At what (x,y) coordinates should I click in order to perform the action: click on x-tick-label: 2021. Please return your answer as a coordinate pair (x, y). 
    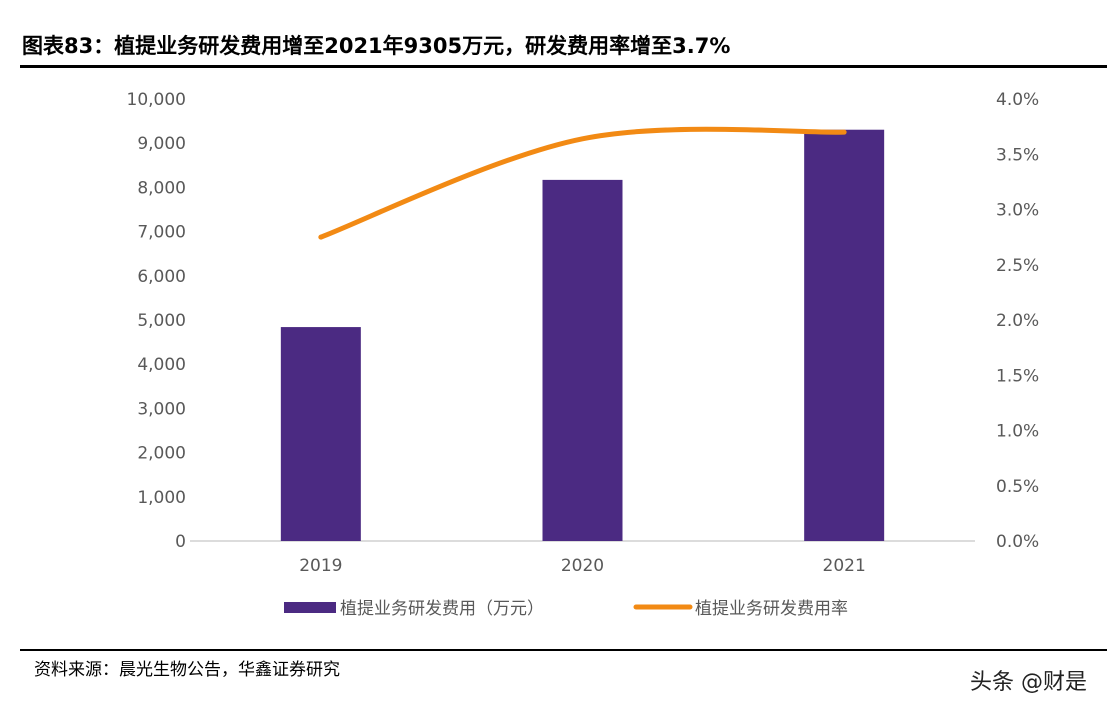
    Looking at the image, I should click on (844, 566).